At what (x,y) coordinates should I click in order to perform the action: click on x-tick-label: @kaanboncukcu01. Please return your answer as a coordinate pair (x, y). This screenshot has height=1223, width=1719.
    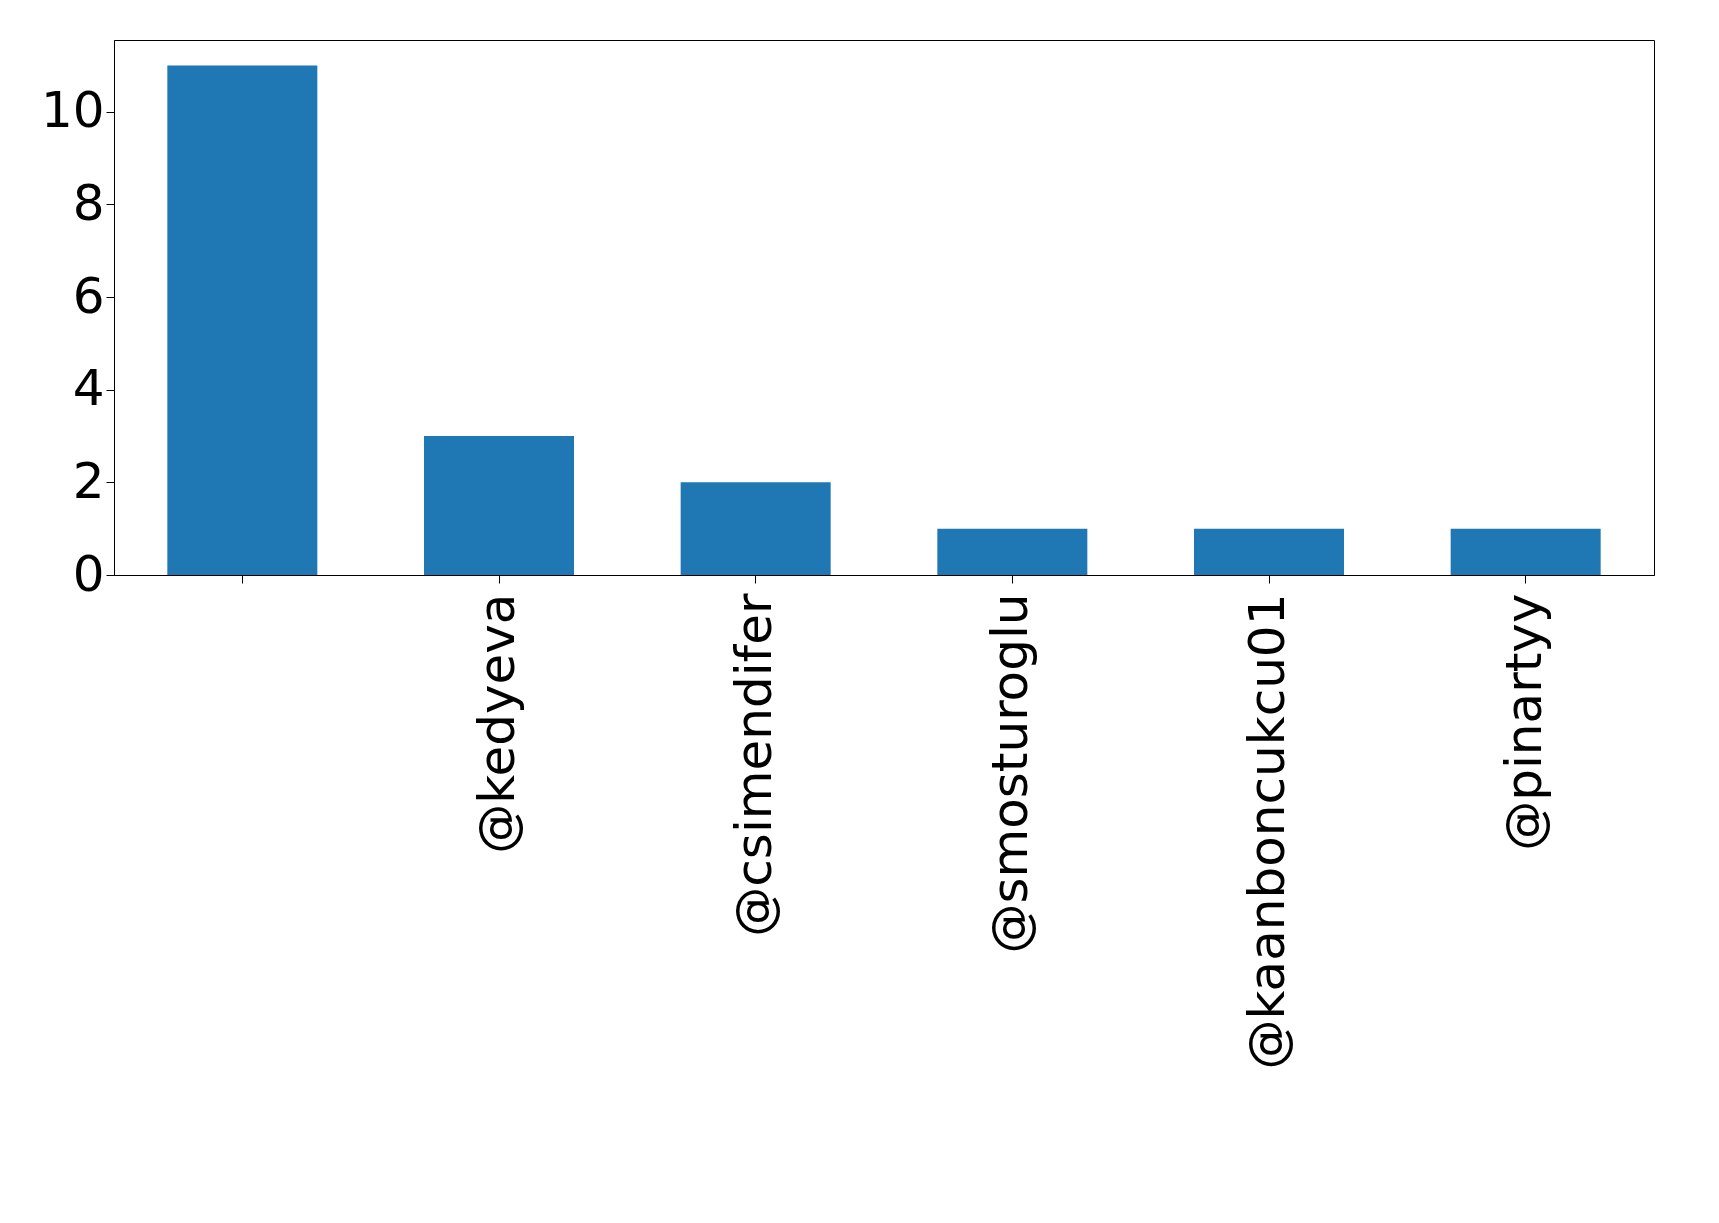
    Looking at the image, I should click on (1267, 831).